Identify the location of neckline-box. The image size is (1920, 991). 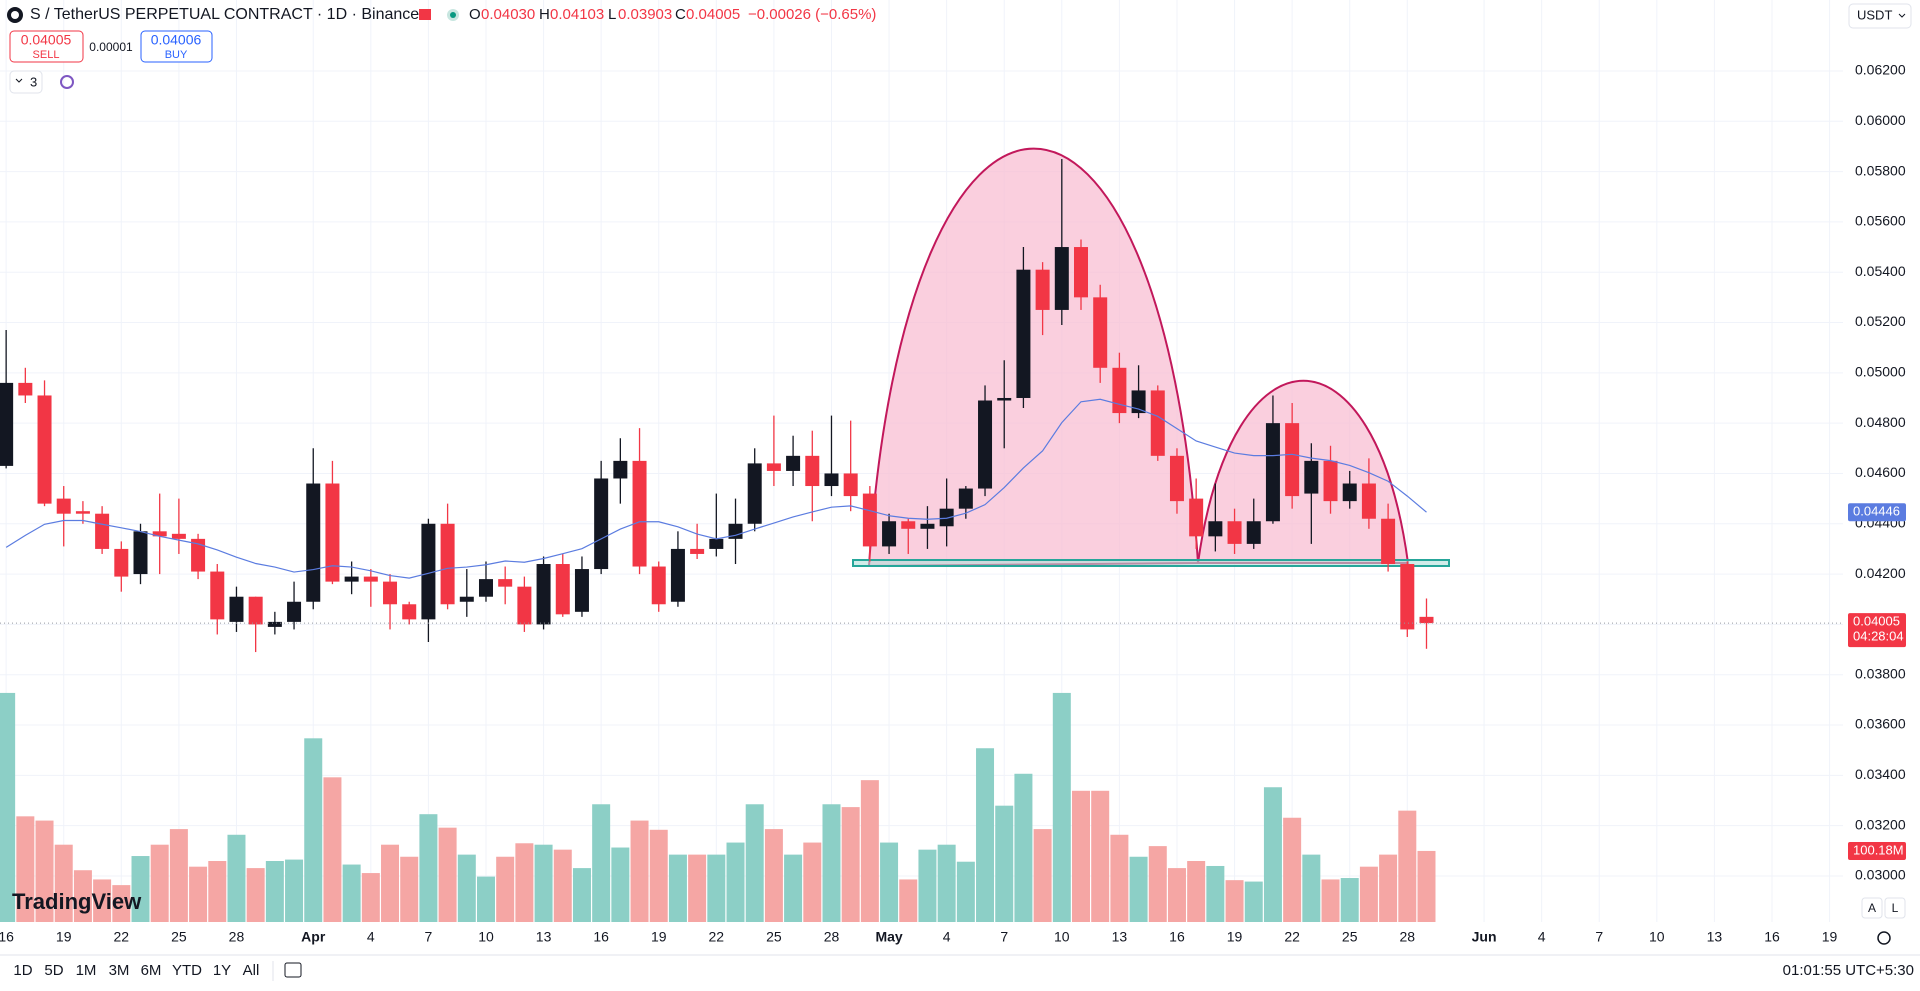
(1151, 563).